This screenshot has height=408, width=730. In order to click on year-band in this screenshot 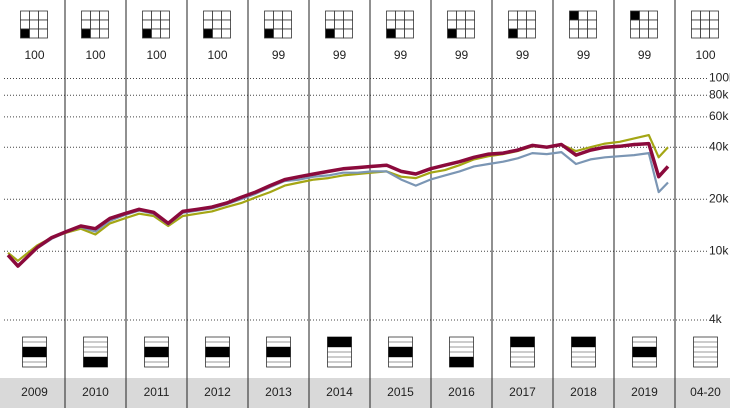, I will do `click(365, 393)`.